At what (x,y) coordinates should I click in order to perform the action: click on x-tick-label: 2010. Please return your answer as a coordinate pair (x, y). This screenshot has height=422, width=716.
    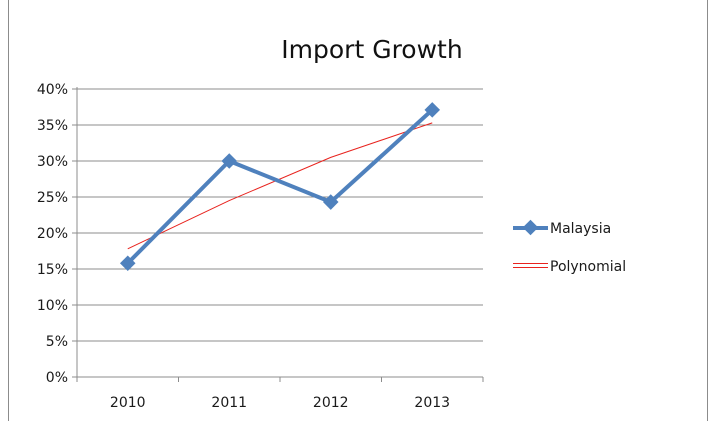
    Looking at the image, I should click on (128, 403).